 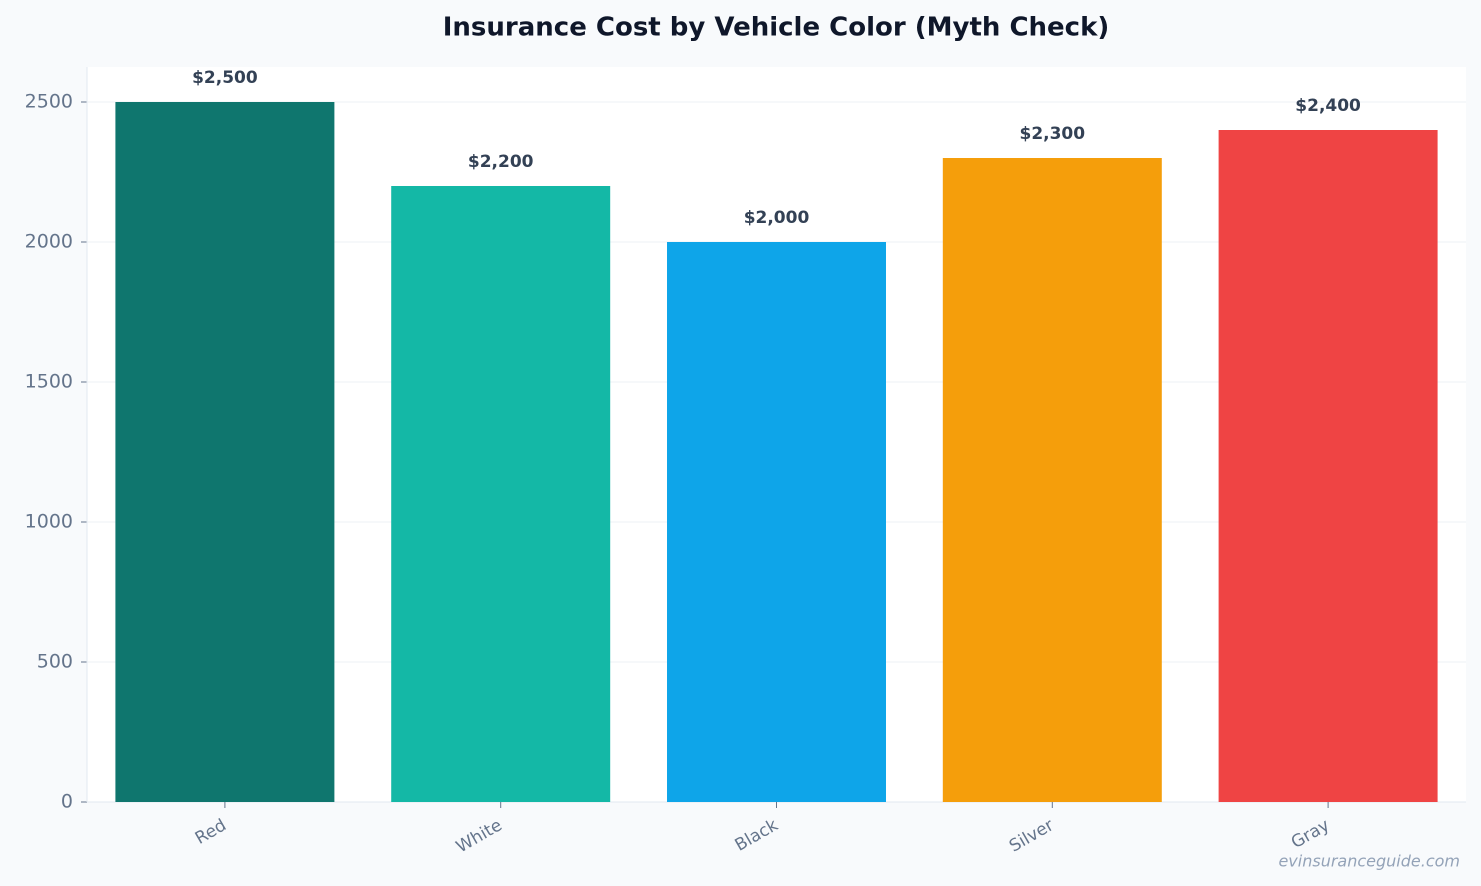 I want to click on value-label: $2,400, so click(x=1328, y=106).